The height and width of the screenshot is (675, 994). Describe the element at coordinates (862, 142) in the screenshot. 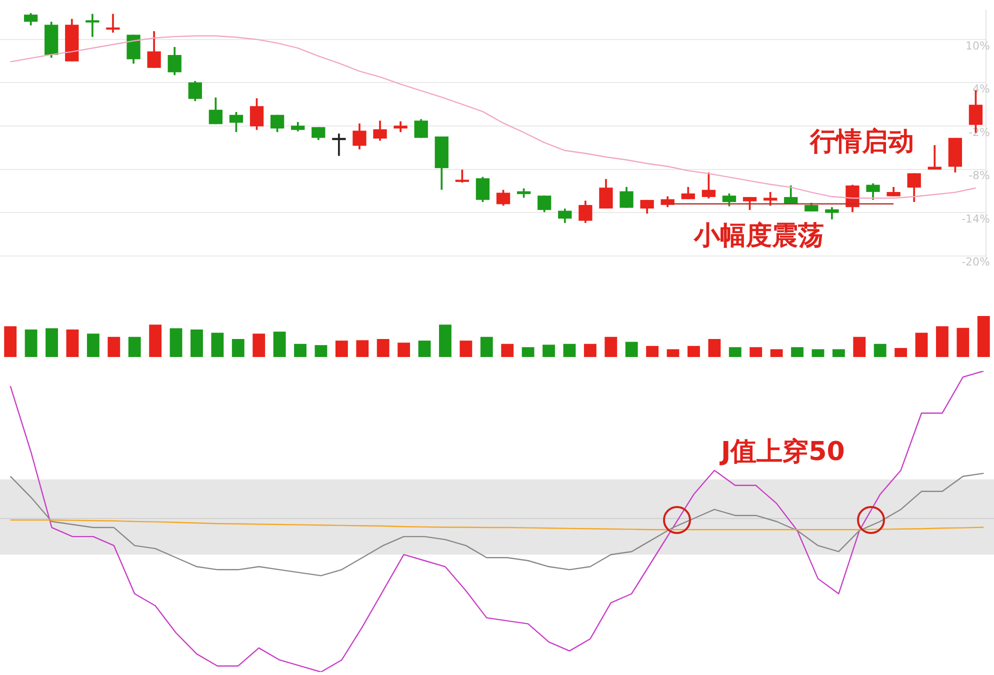

I see `annotation: 行情启动` at that location.